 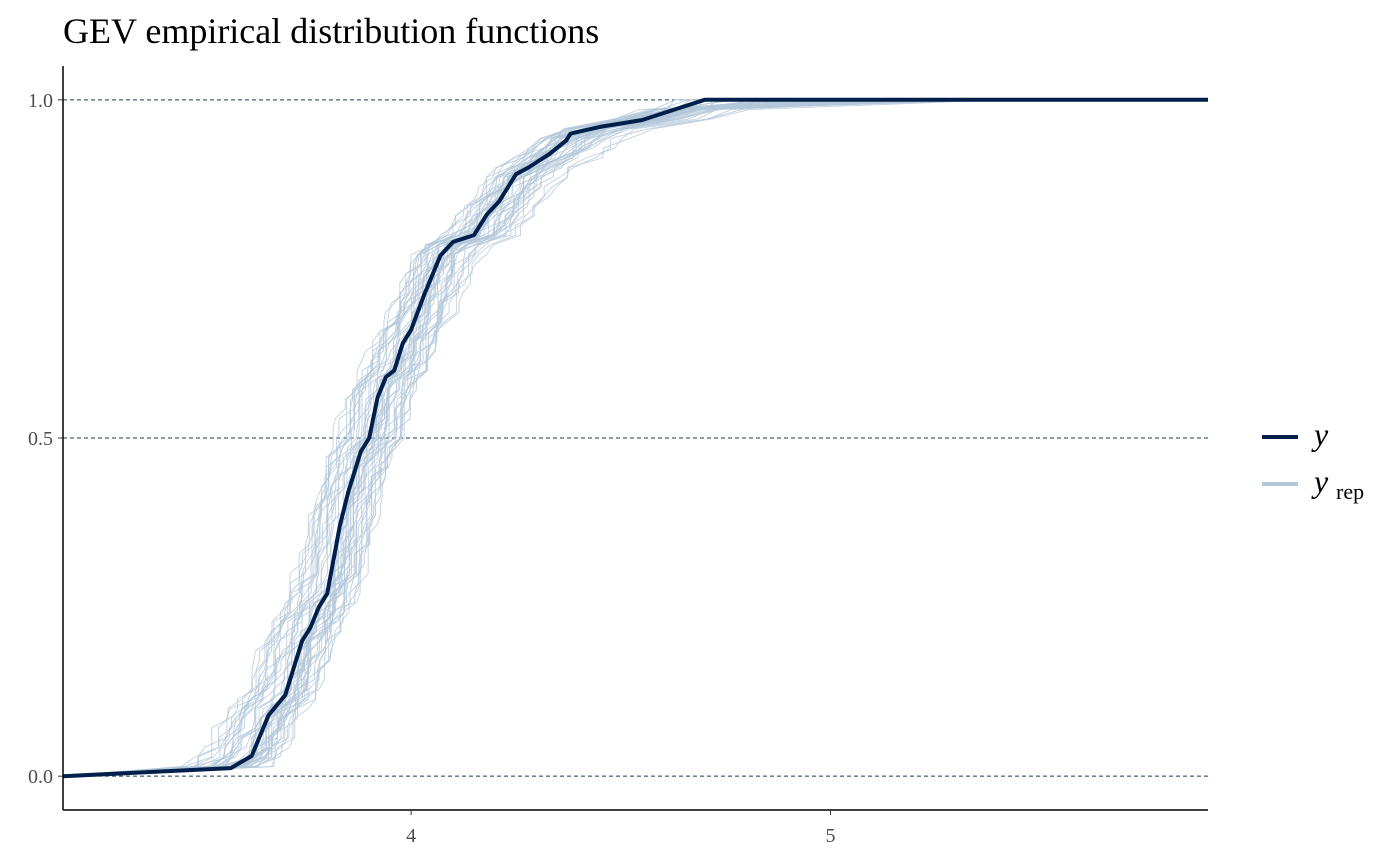 What do you see at coordinates (831, 836) in the screenshot?
I see `x-tick-label-1: 5` at bounding box center [831, 836].